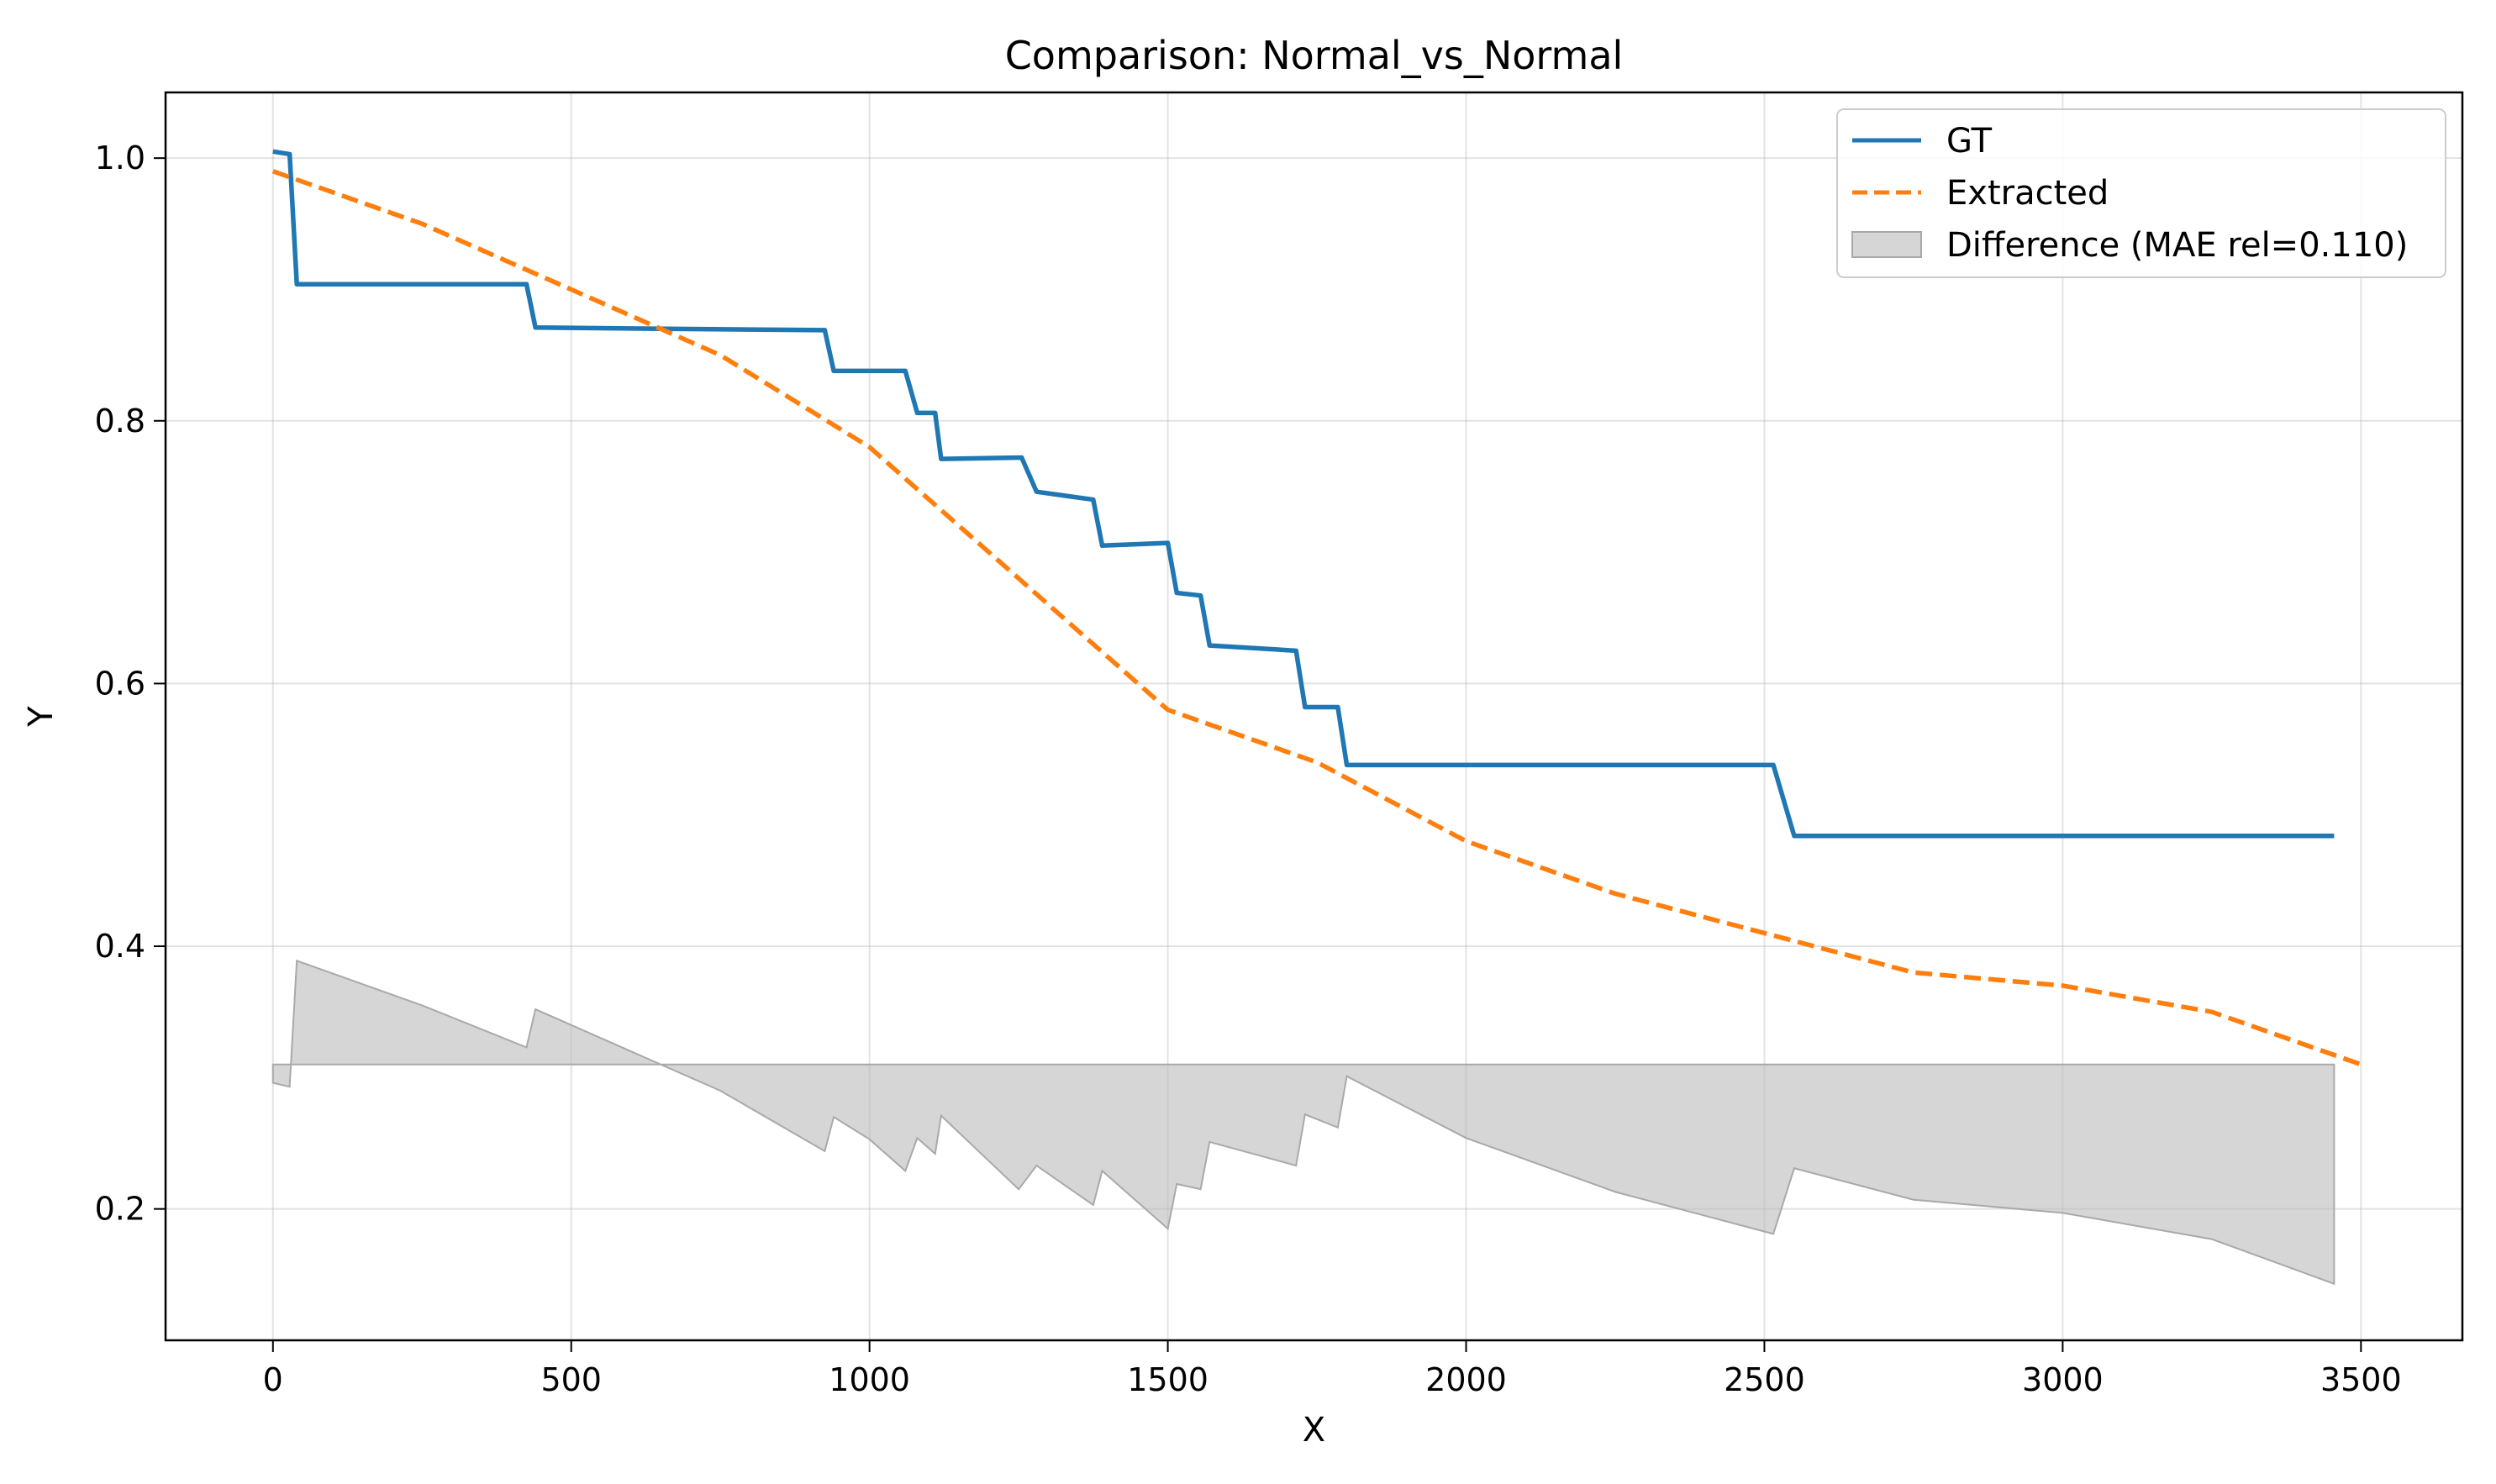 The width and height of the screenshot is (2496, 1484). I want to click on x-tick-label: 1500, so click(1168, 1380).